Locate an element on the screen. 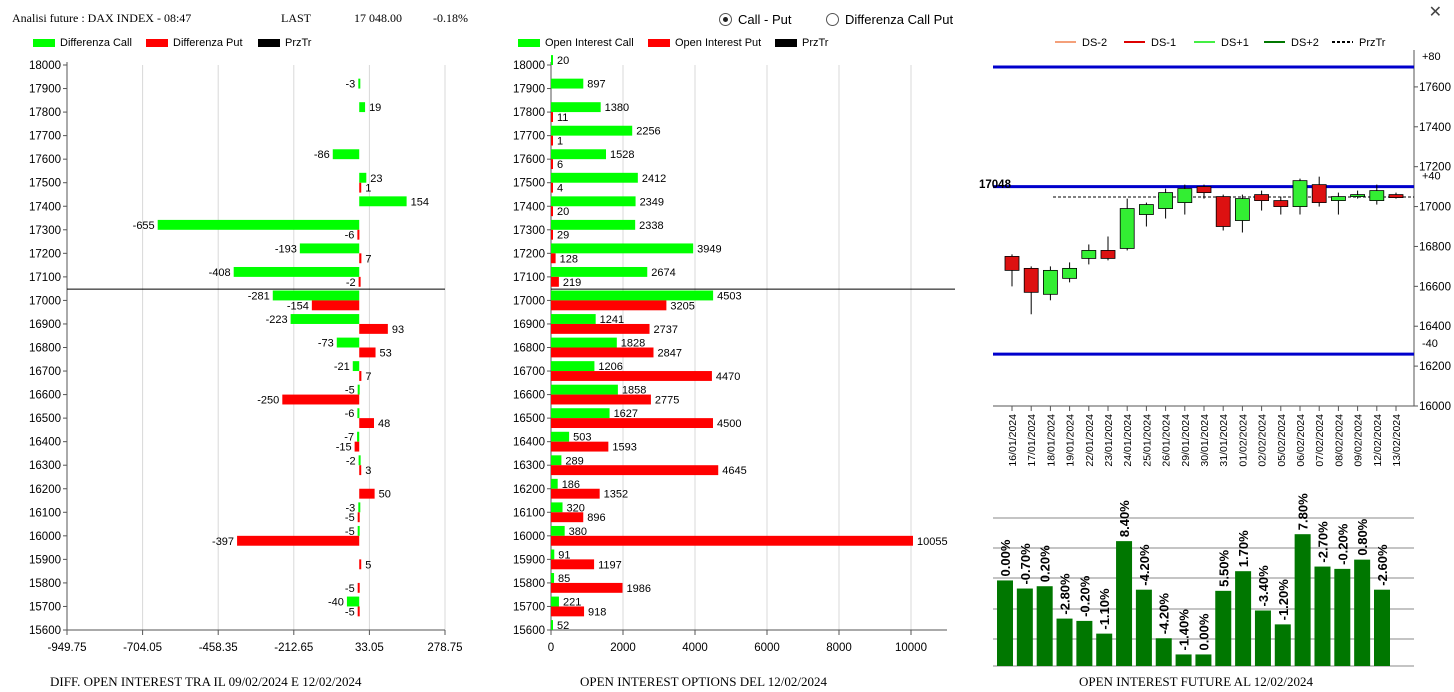 The height and width of the screenshot is (692, 1454). data-label: 1 is located at coordinates (560, 142).